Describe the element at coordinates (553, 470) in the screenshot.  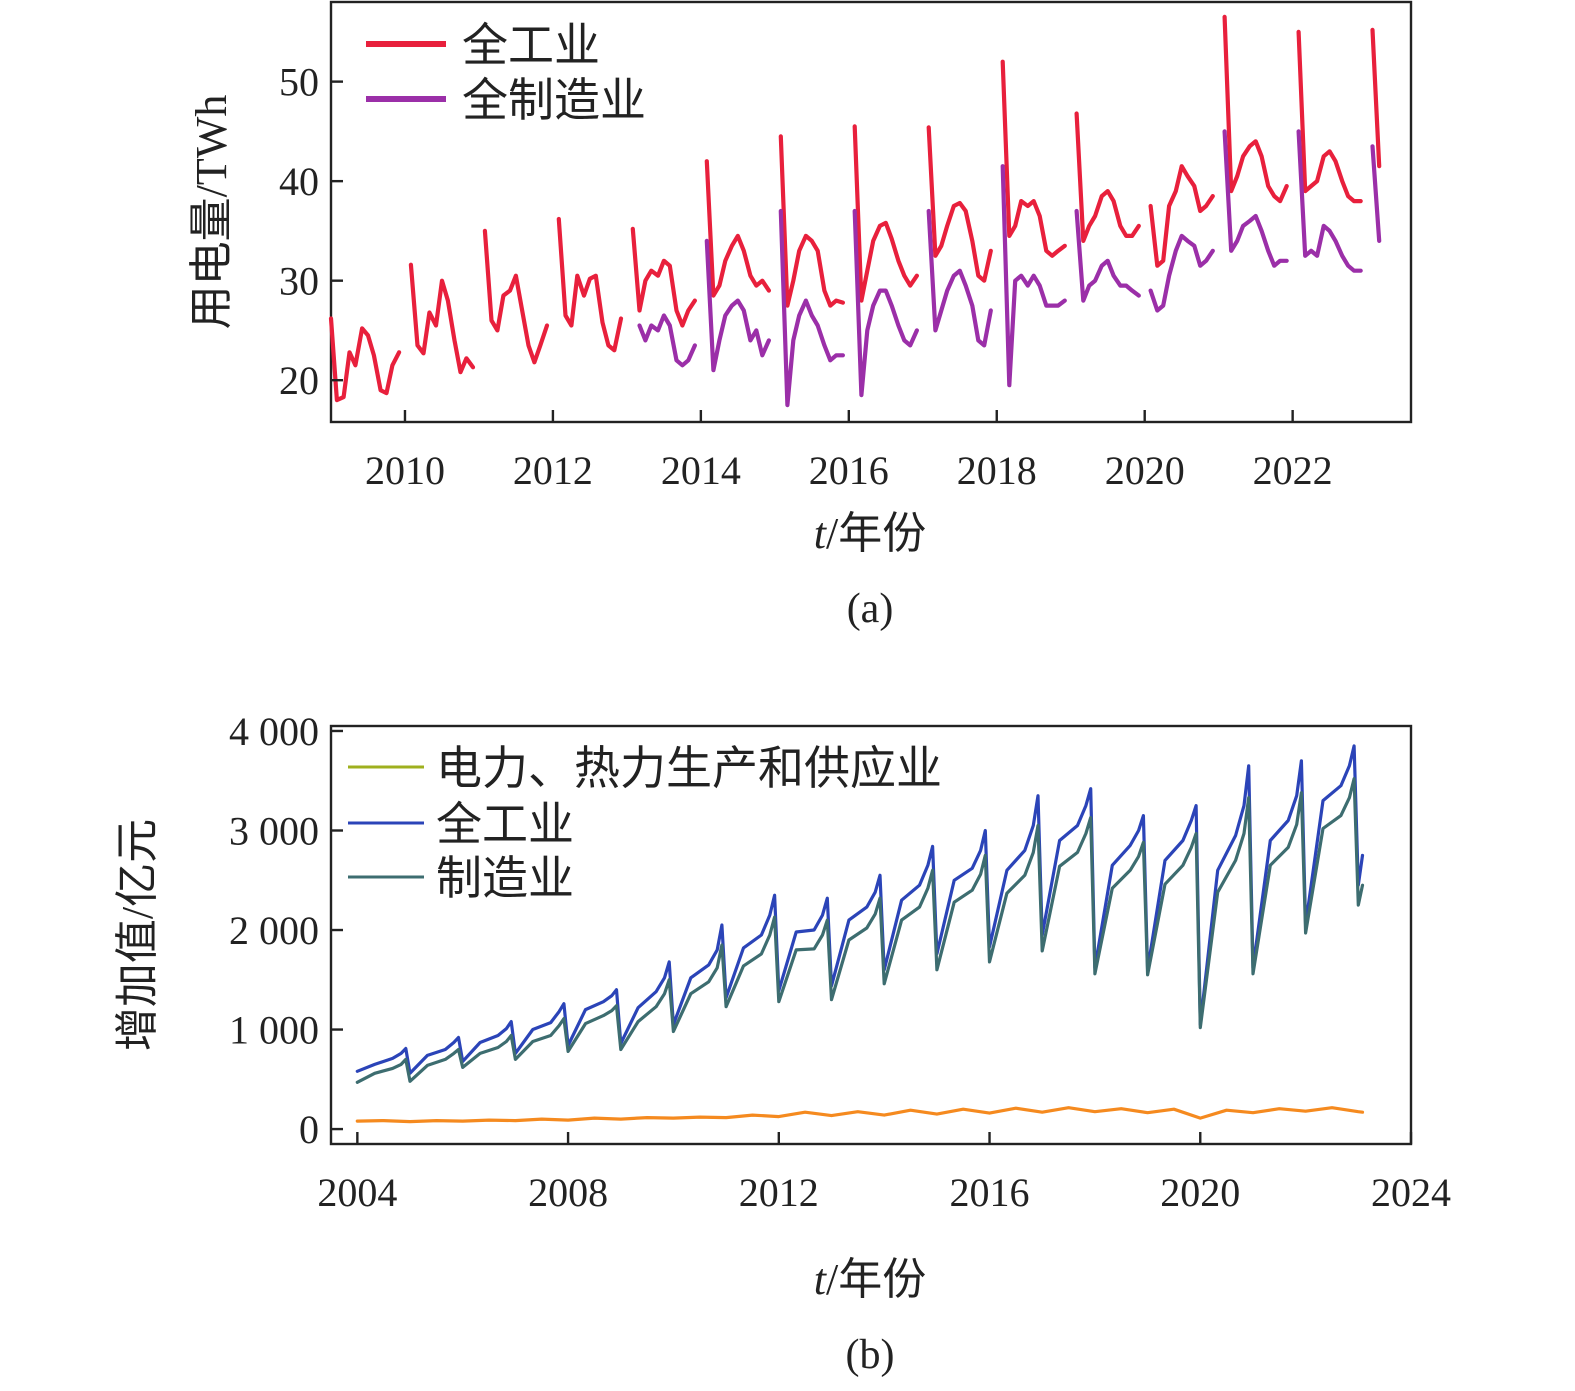
I see `panel-a-x-tick-label-1: 2012` at that location.